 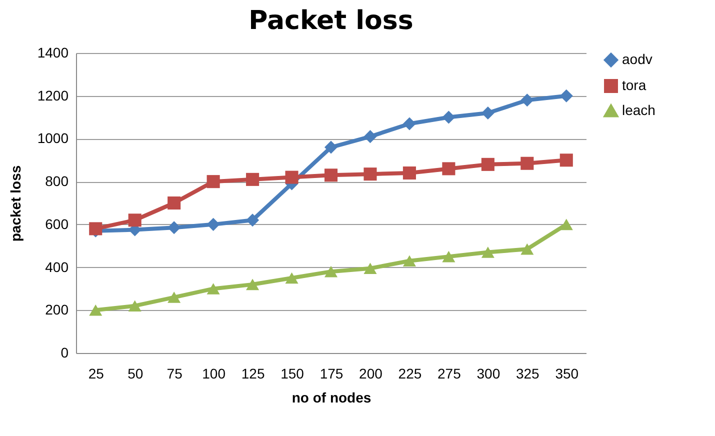 I want to click on x-tick-label: 150, so click(x=292, y=374).